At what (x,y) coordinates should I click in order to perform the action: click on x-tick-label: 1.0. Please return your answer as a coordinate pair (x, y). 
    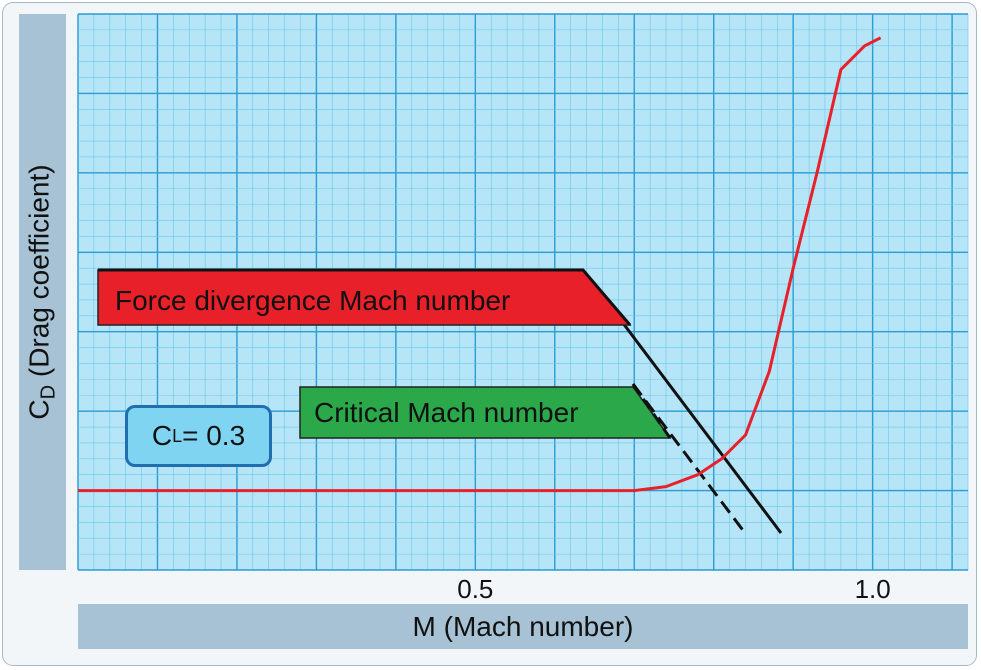
    Looking at the image, I should click on (872, 589).